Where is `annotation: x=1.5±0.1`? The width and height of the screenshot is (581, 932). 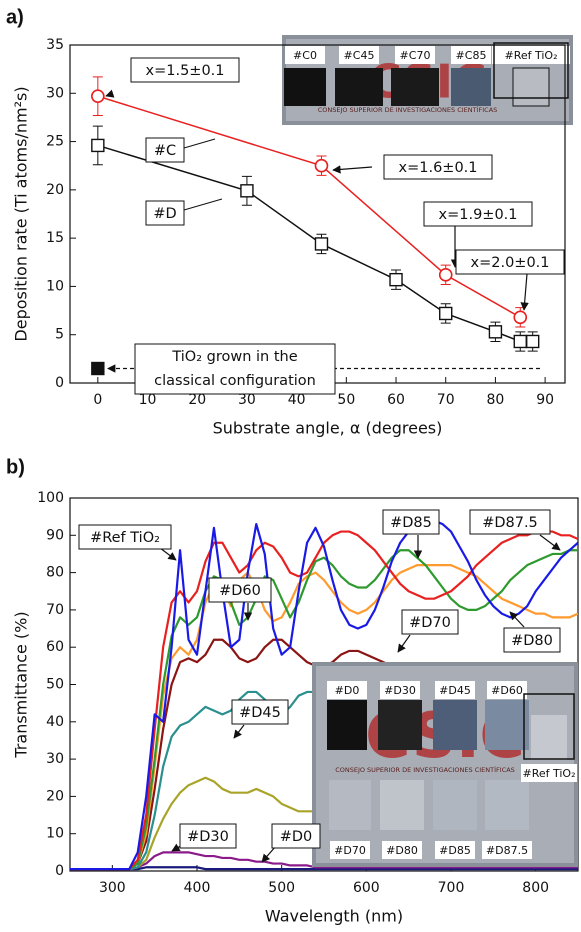
annotation: x=1.5±0.1 is located at coordinates (185, 71).